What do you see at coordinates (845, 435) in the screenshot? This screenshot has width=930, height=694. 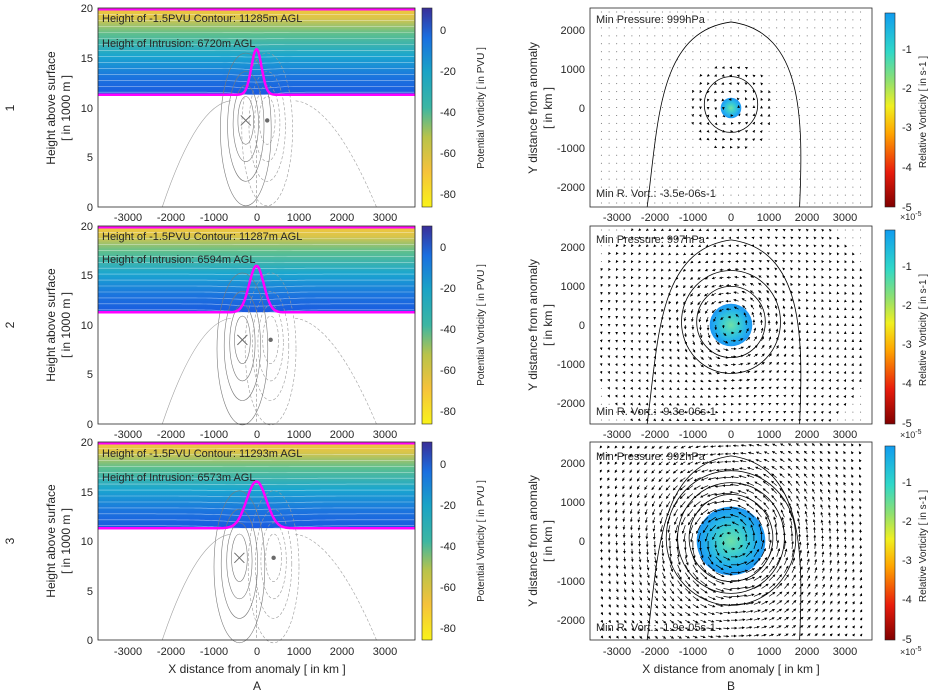 I see `x-tick-label: 3000` at bounding box center [845, 435].